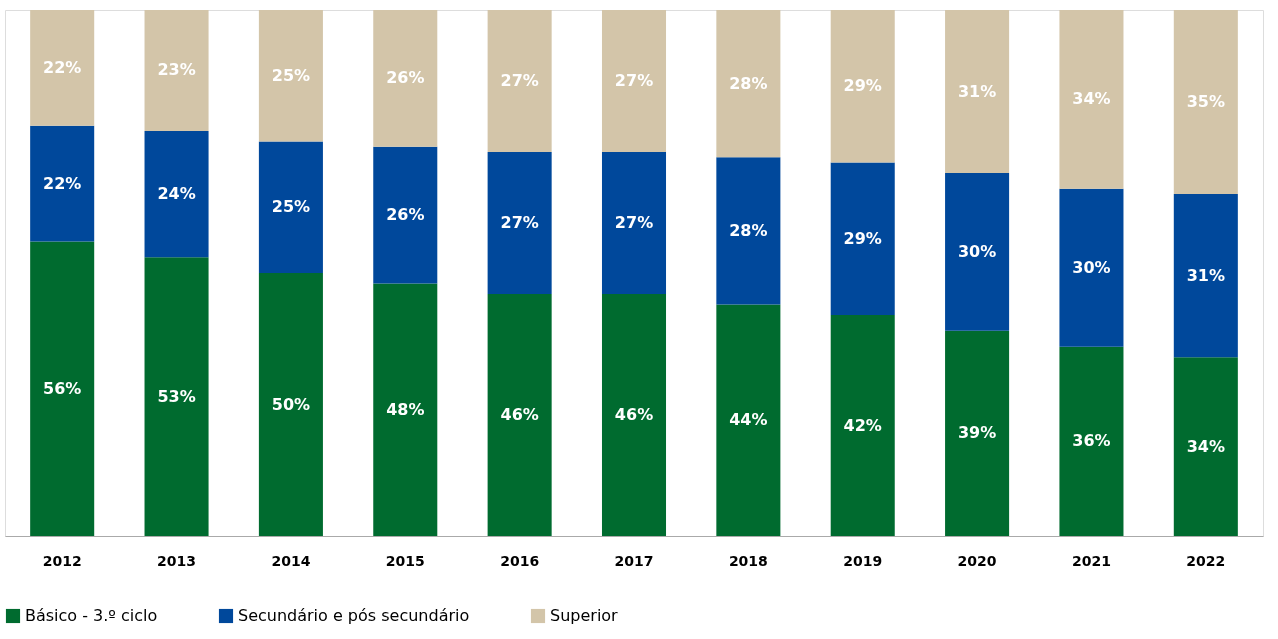 The width and height of the screenshot is (1278, 639). I want to click on data-label: 44%, so click(748, 420).